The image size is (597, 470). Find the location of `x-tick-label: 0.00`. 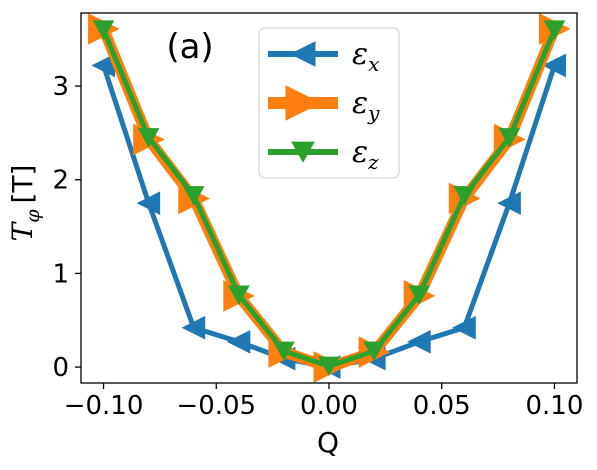

x-tick-label: 0.00 is located at coordinates (329, 406).